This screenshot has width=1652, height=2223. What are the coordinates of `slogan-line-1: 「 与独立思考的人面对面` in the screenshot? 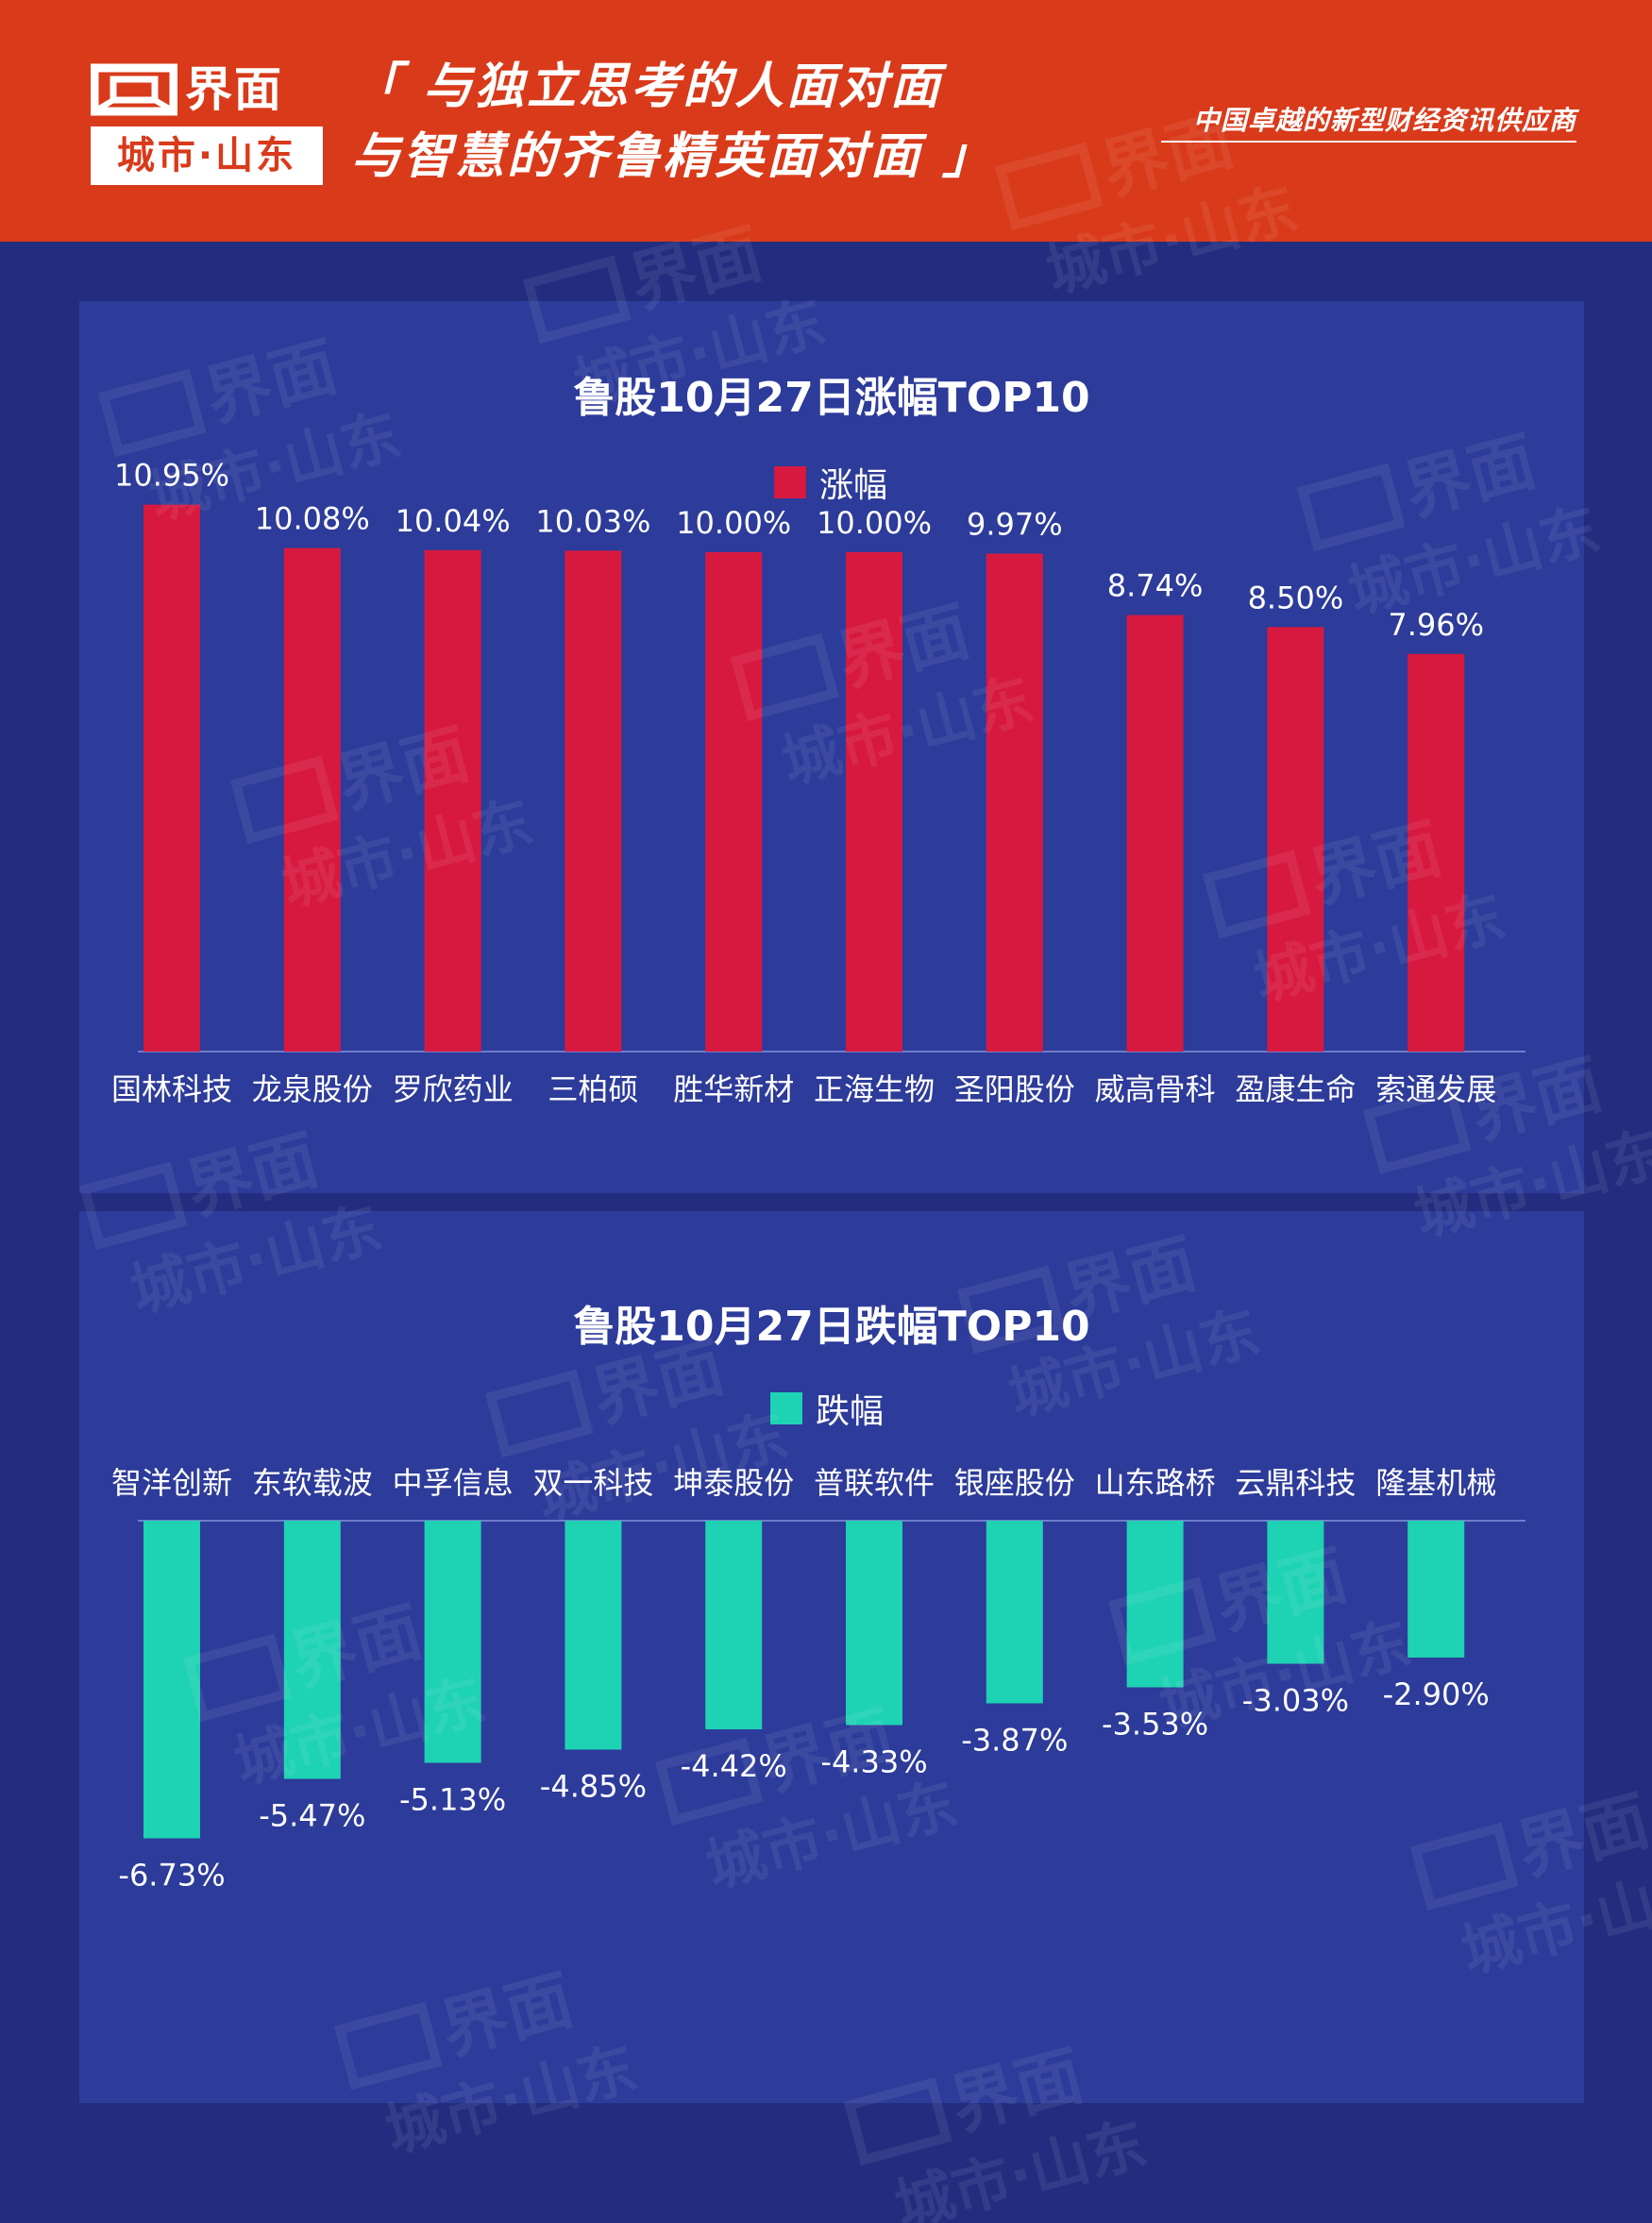 It's located at (647, 87).